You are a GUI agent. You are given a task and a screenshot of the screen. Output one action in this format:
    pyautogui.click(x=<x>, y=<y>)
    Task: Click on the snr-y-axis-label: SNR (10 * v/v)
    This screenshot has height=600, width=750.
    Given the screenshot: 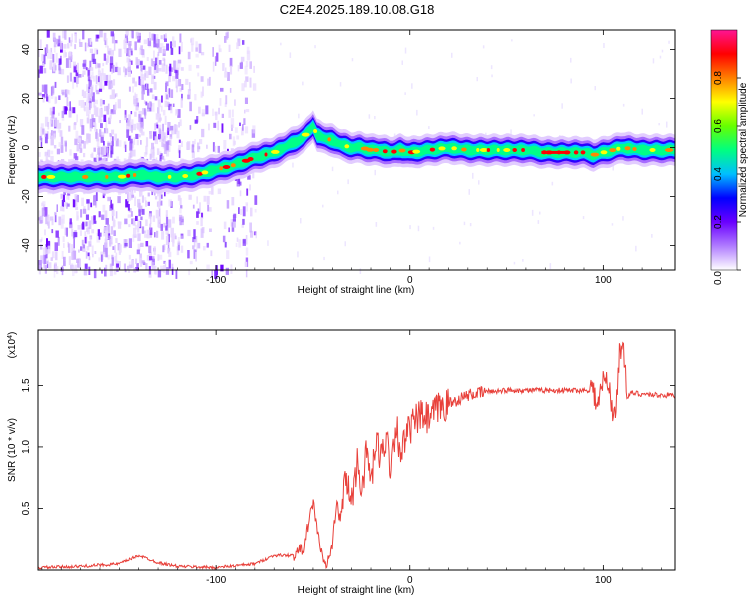 What is the action you would take?
    pyautogui.click(x=12, y=450)
    